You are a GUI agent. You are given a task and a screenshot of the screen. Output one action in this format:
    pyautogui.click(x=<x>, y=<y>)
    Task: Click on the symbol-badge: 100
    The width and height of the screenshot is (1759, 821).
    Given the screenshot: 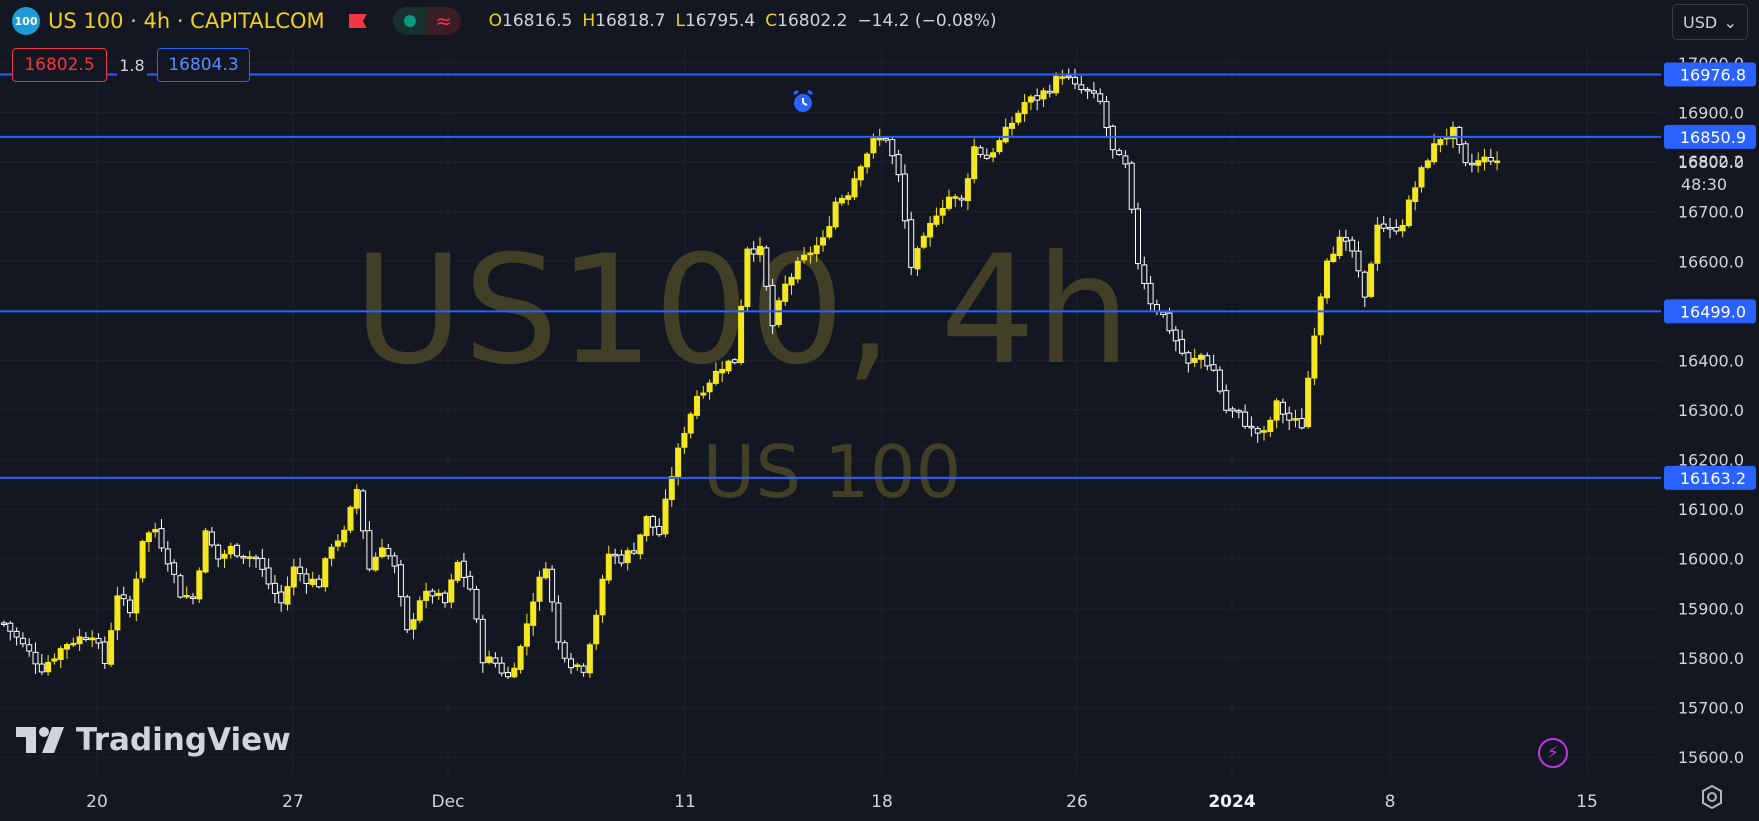 What is the action you would take?
    pyautogui.click(x=26, y=21)
    